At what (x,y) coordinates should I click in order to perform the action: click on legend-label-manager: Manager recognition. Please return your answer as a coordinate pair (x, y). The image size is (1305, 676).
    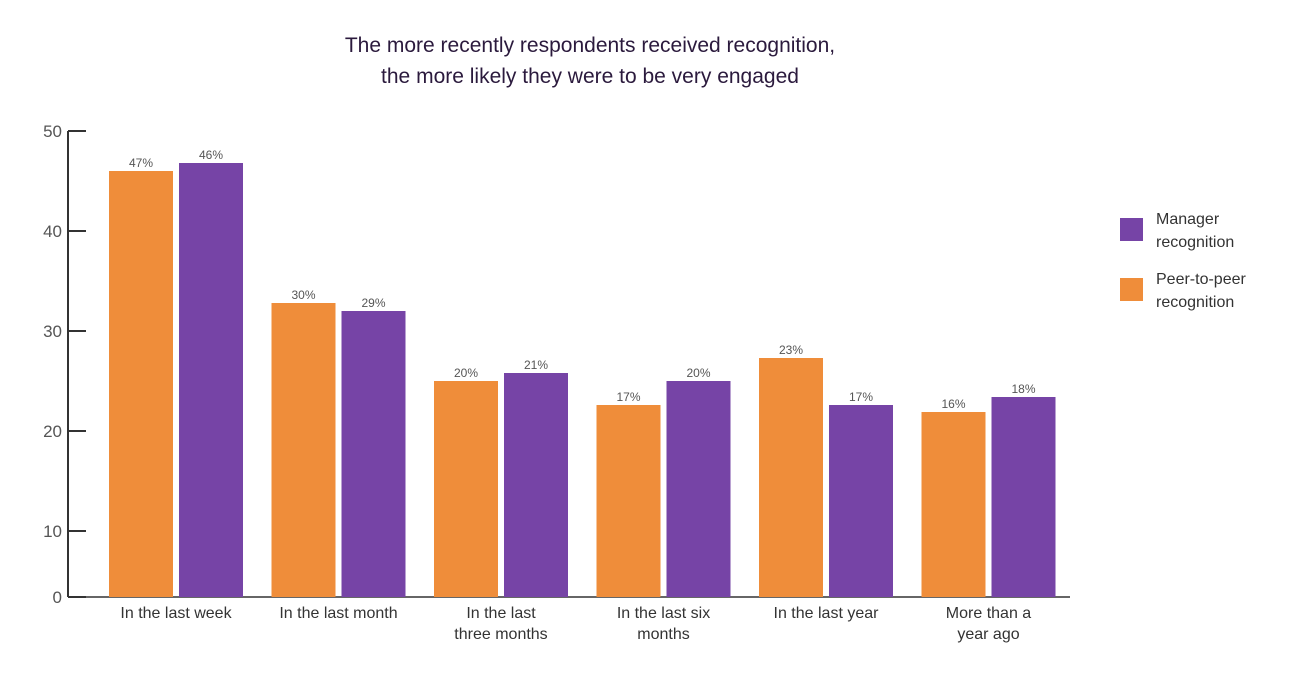
    Looking at the image, I should click on (1195, 231).